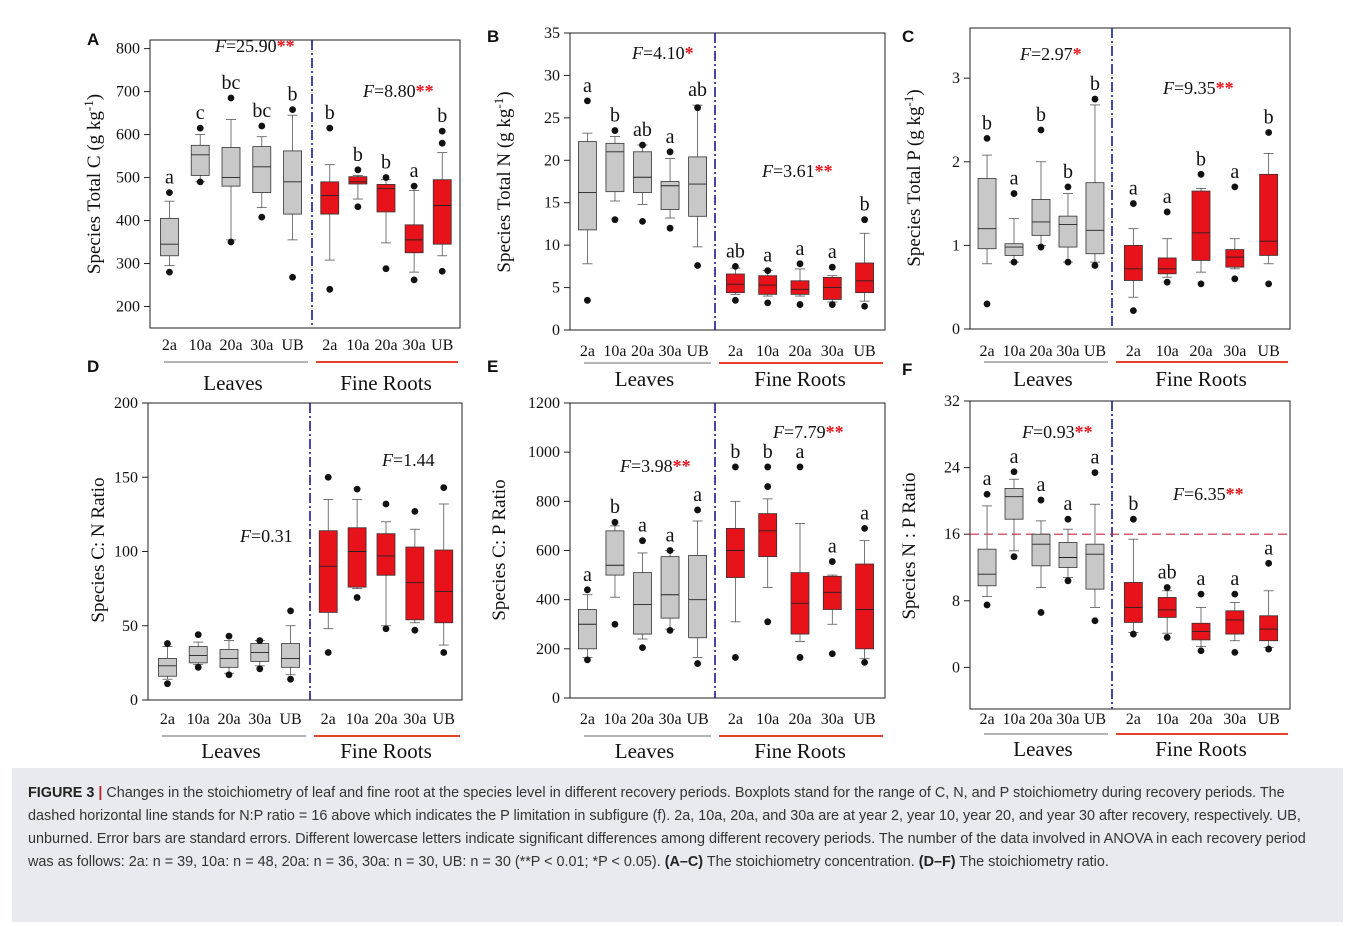  I want to click on panel-letter: C, so click(908, 36).